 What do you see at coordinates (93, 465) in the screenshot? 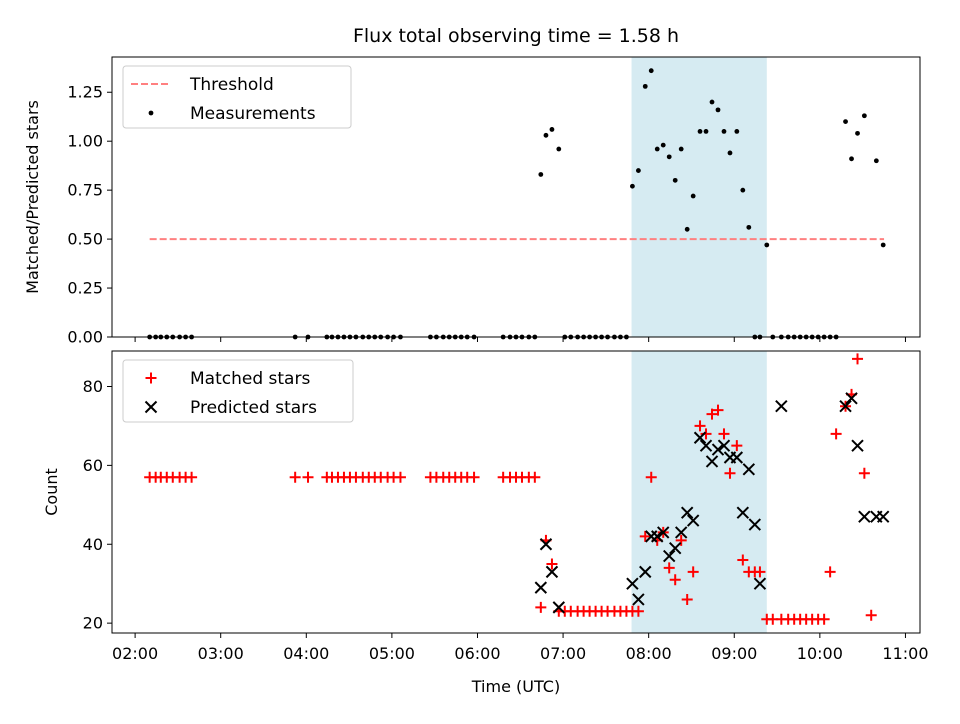
I see `bottom-y-tick-label: 60` at bounding box center [93, 465].